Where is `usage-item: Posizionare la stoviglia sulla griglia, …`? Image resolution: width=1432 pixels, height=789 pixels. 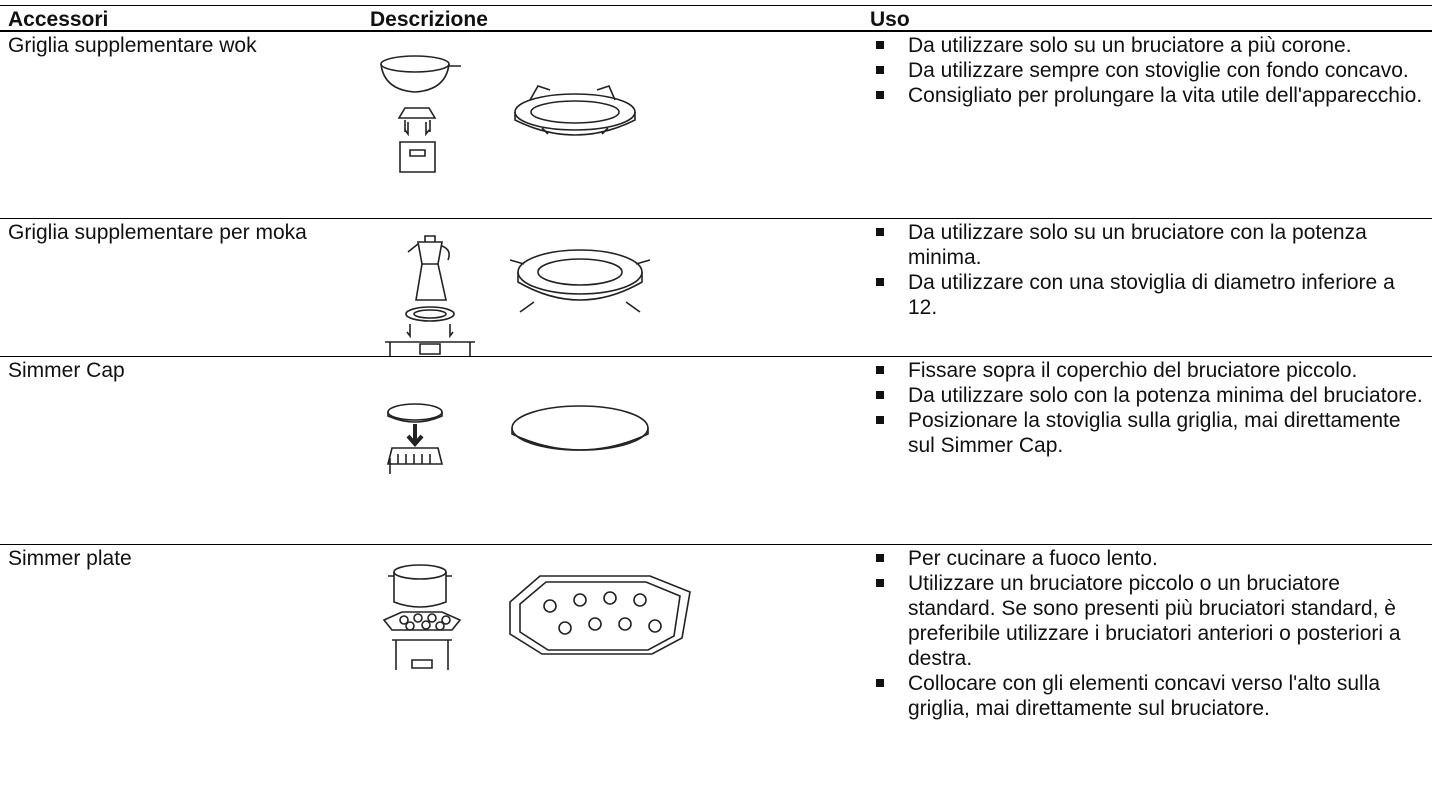 usage-item: Posizionare la stoviglia sulla griglia, … is located at coordinates (1148, 433).